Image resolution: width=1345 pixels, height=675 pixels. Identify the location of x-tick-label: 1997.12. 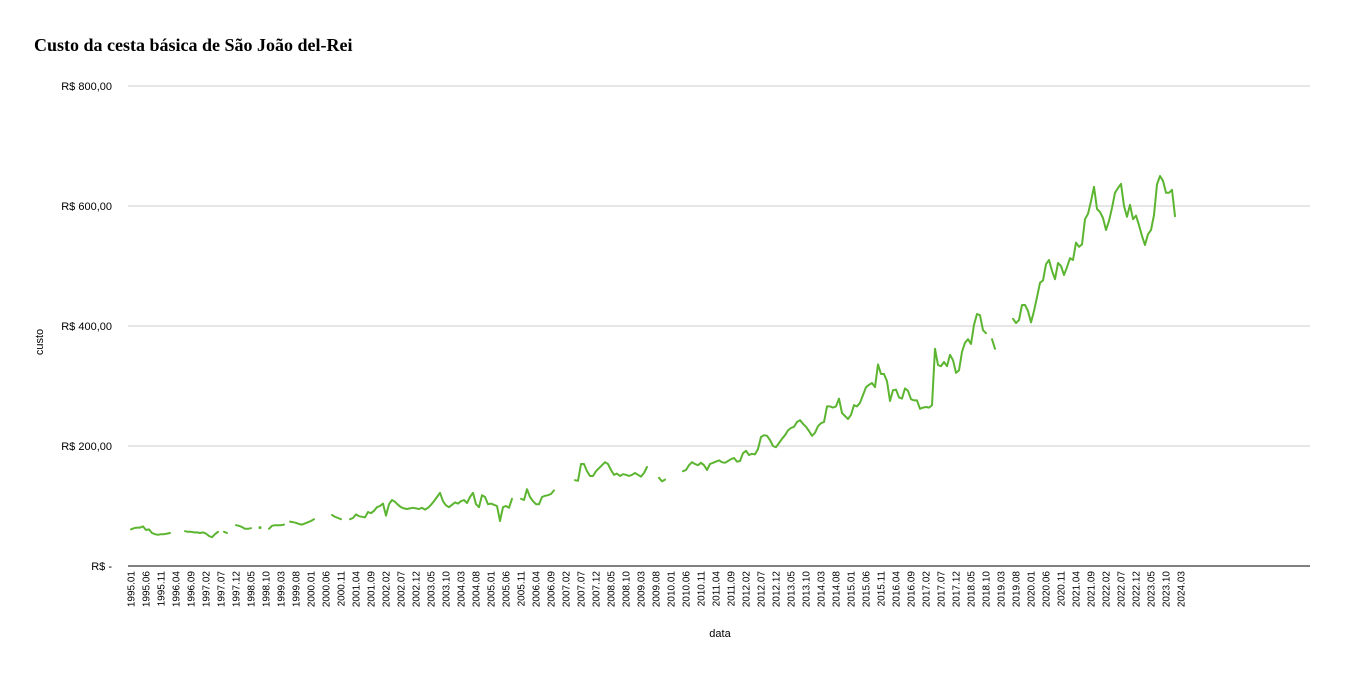
(237, 589).